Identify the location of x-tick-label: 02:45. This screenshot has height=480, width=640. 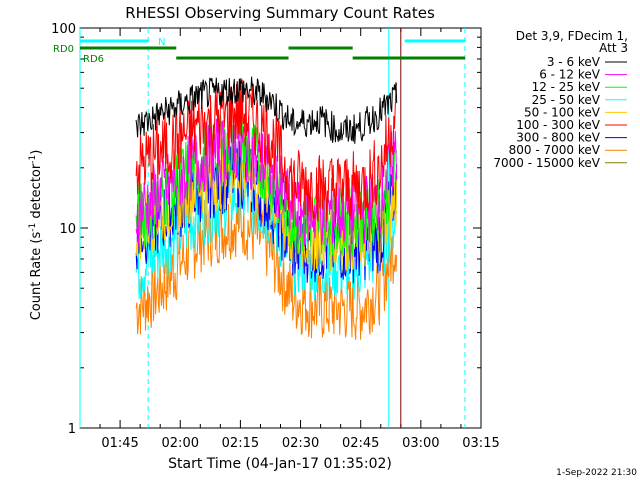
(360, 443).